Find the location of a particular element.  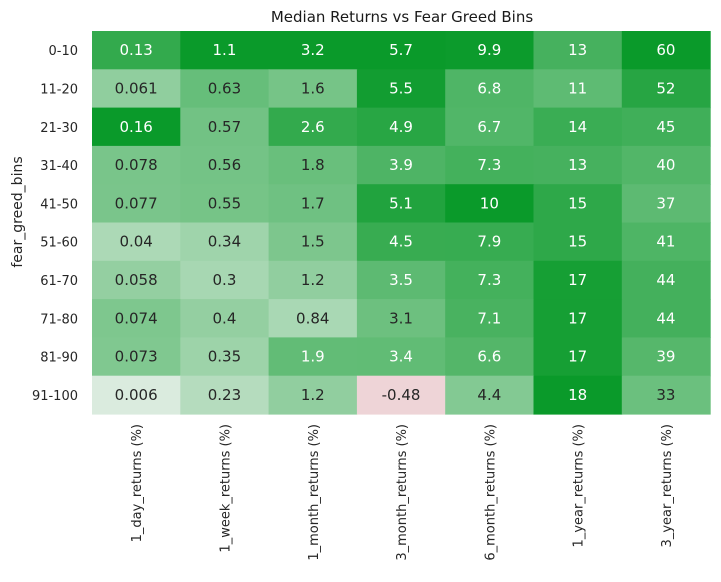

heatmap-cell-label: 5.7 is located at coordinates (401, 50).